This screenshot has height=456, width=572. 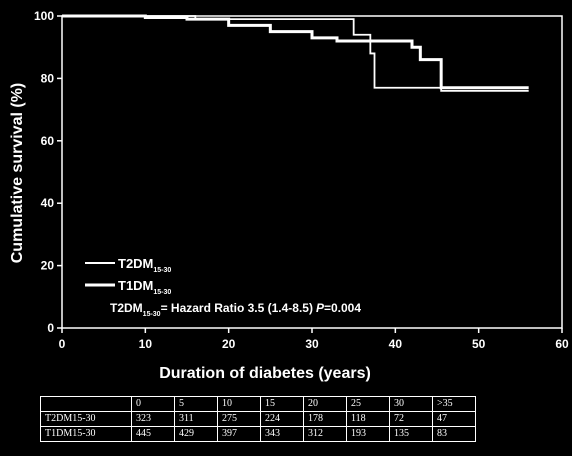 I want to click on risk-header-cell: 25, so click(x=368, y=404).